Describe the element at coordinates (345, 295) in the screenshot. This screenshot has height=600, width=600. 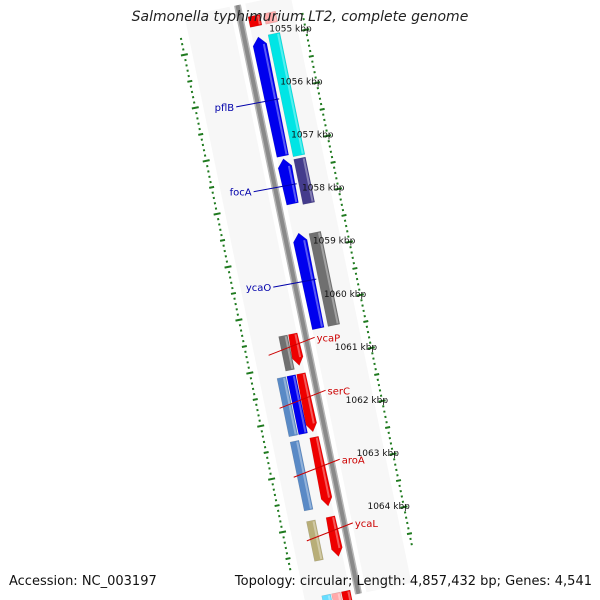
I see `scale-label: 1060 kbp` at that location.